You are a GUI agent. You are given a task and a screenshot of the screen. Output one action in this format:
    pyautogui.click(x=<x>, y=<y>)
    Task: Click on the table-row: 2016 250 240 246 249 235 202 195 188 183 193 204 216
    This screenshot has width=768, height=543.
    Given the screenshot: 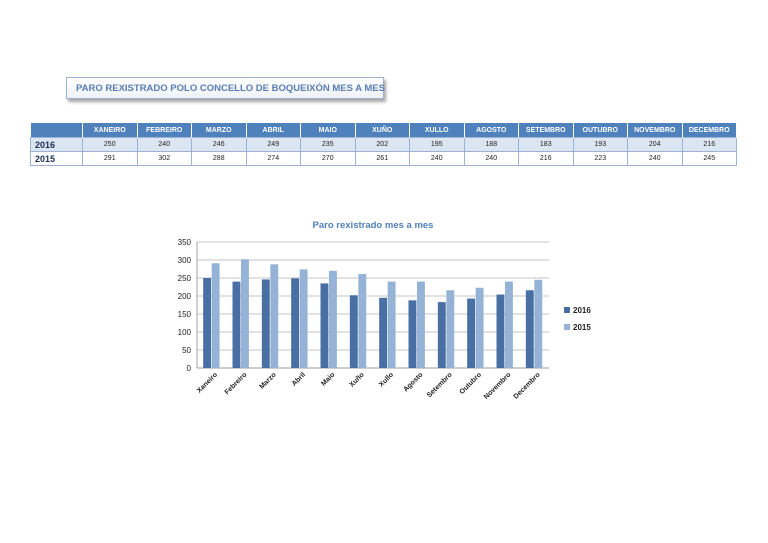 What is the action you would take?
    pyautogui.click(x=383, y=144)
    